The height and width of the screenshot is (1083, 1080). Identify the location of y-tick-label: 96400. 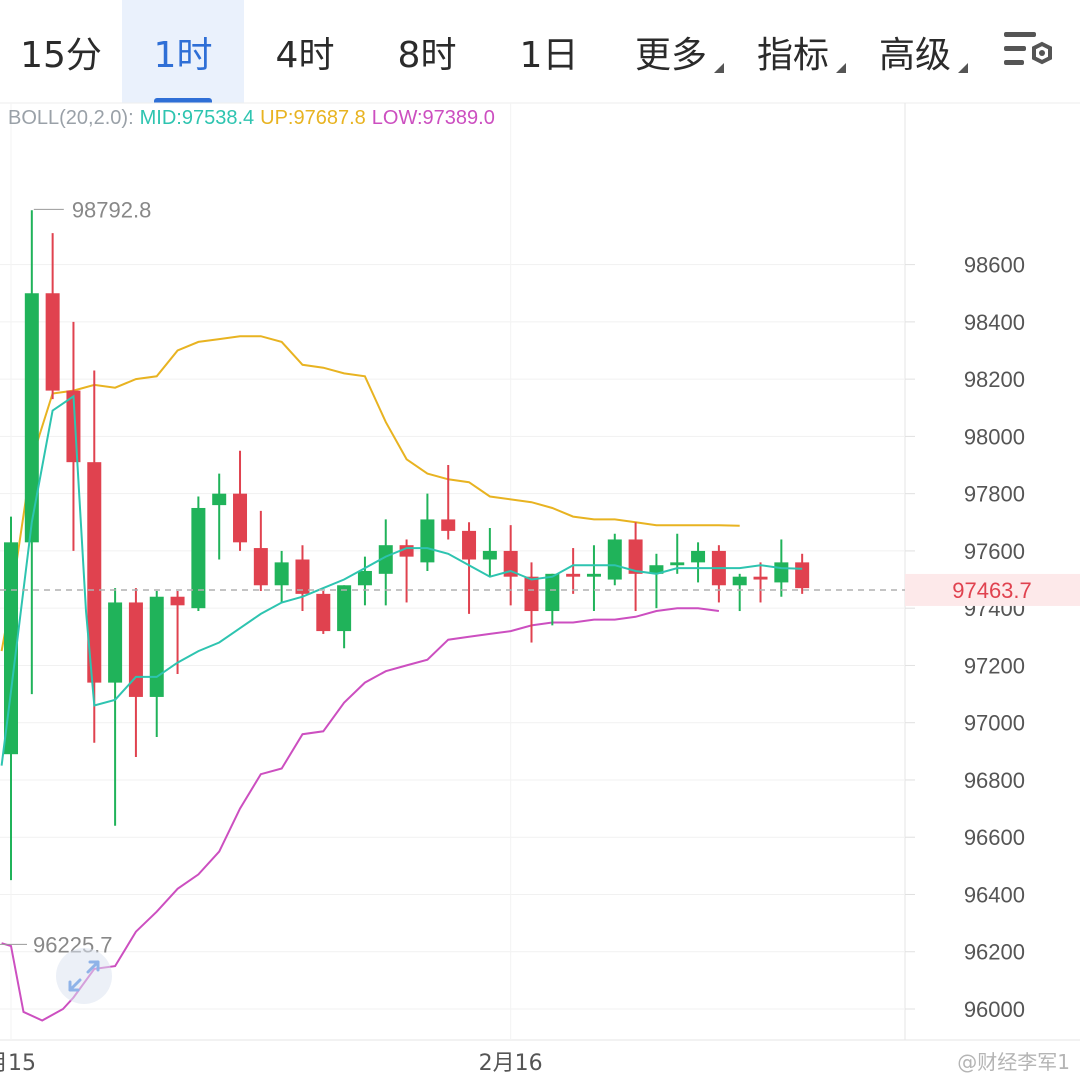
(994, 894).